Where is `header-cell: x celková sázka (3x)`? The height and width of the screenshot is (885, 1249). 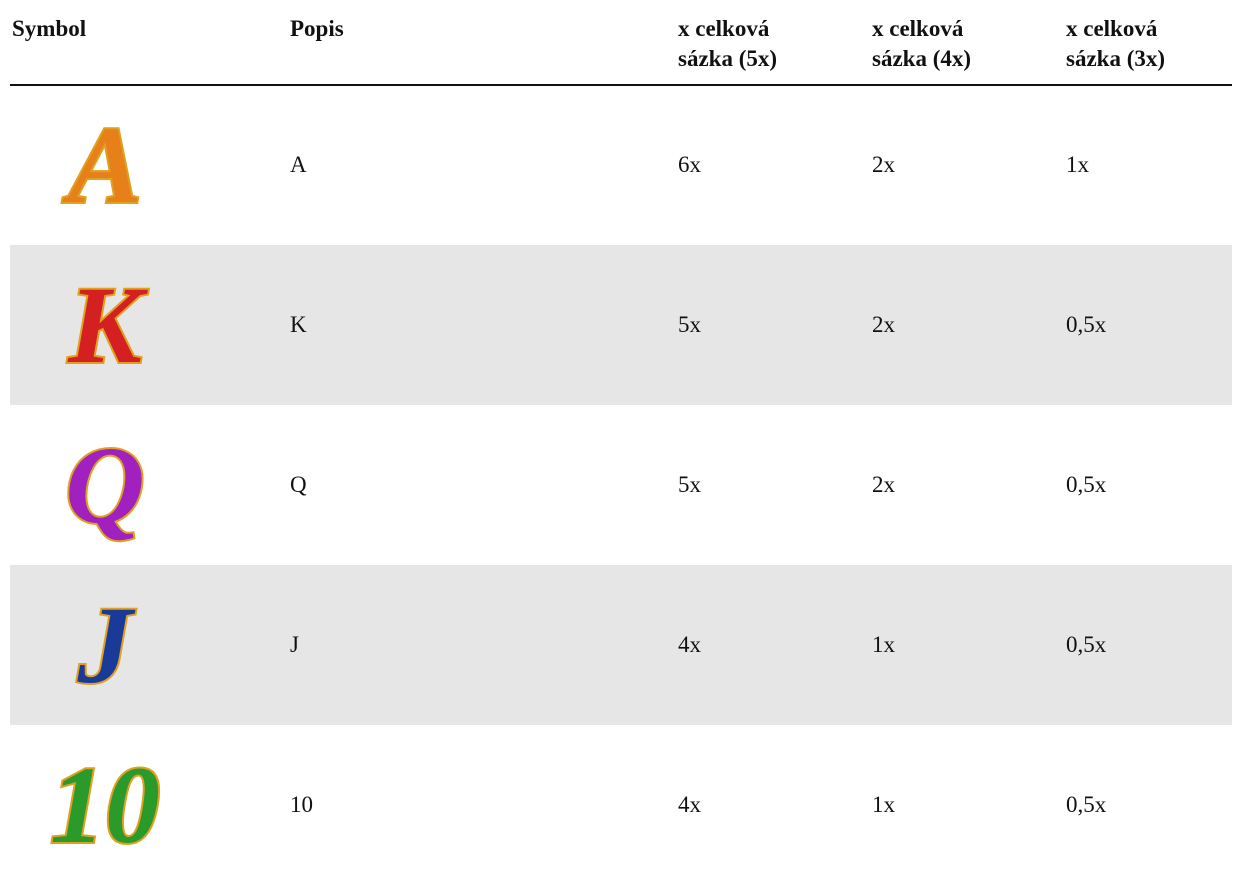 header-cell: x celková sázka (3x) is located at coordinates (1116, 43).